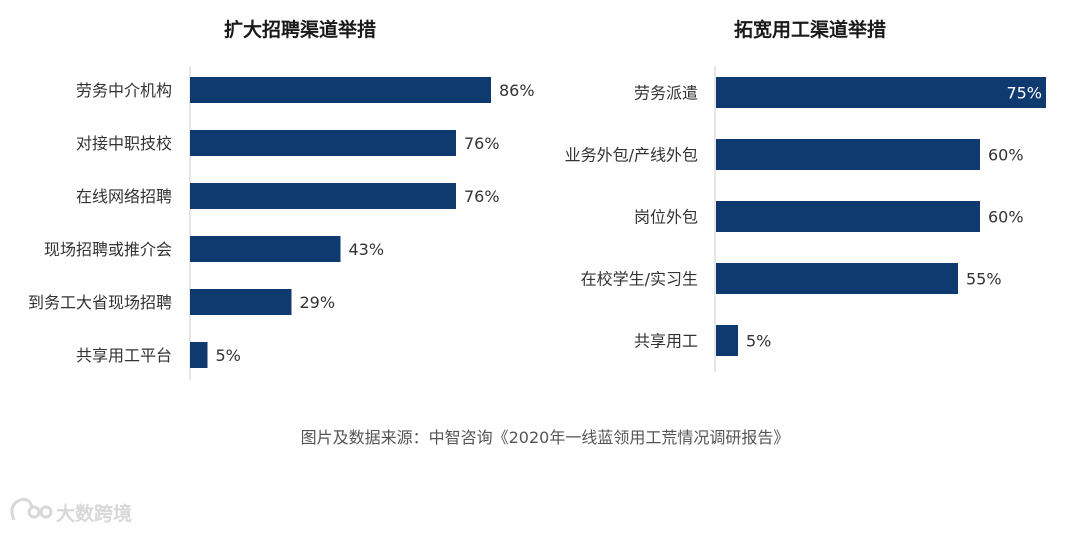 The width and height of the screenshot is (1080, 534). What do you see at coordinates (631, 155) in the screenshot?
I see `right-category-label-2: 业务外包/产线外包` at bounding box center [631, 155].